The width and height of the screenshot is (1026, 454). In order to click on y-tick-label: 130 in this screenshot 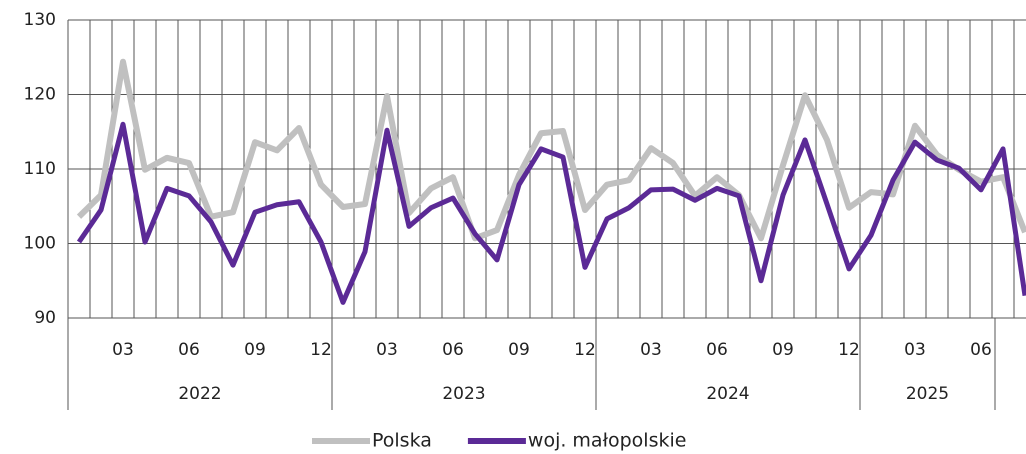, I will do `click(40, 20)`.